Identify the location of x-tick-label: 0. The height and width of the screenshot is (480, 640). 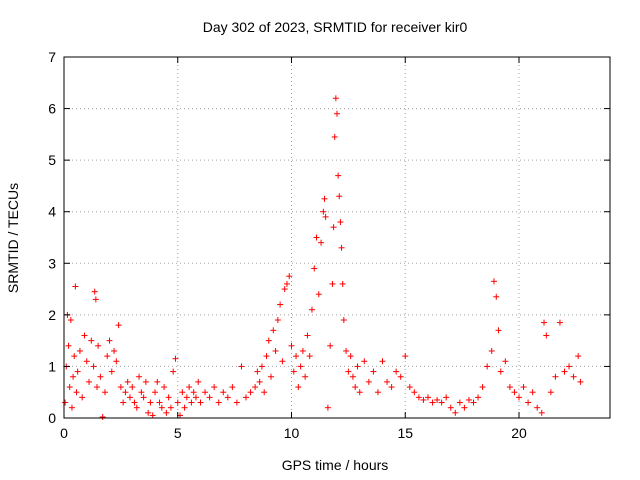
(64, 433).